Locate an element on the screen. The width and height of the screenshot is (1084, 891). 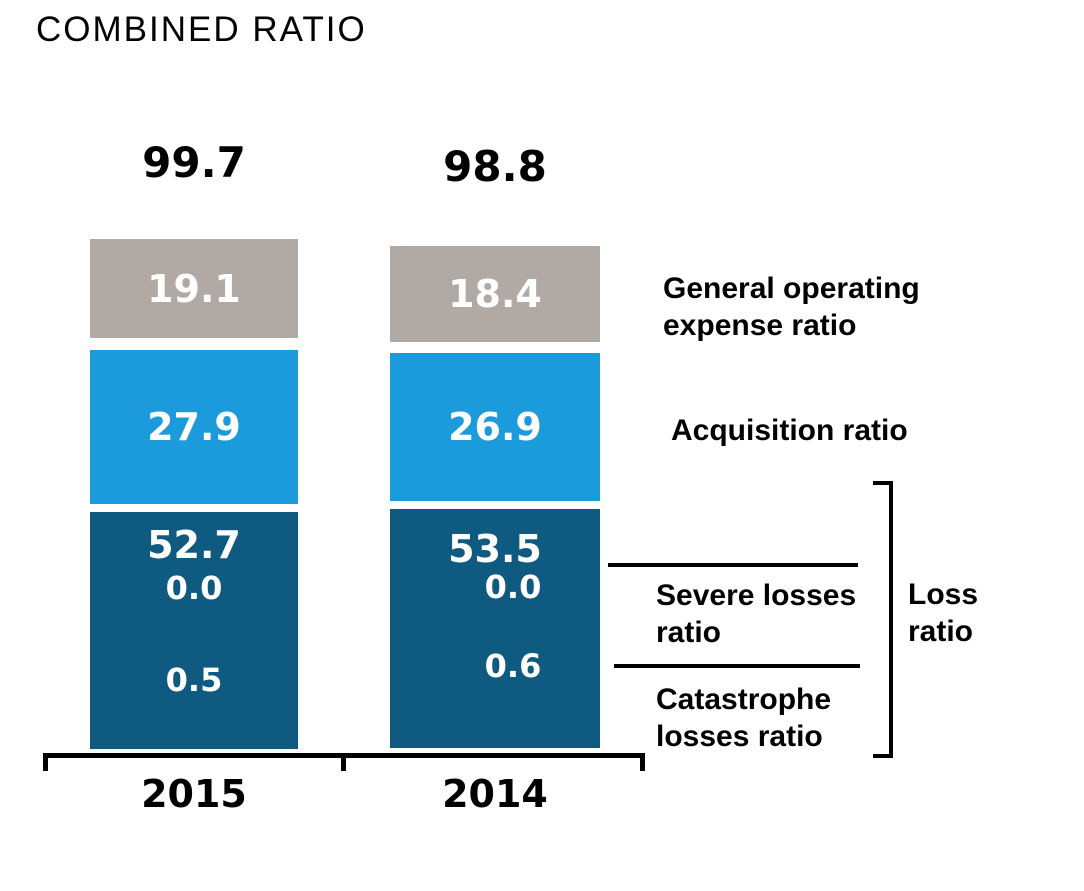
bar-2015-acquisition-segment: 27.9 is located at coordinates (194, 427).